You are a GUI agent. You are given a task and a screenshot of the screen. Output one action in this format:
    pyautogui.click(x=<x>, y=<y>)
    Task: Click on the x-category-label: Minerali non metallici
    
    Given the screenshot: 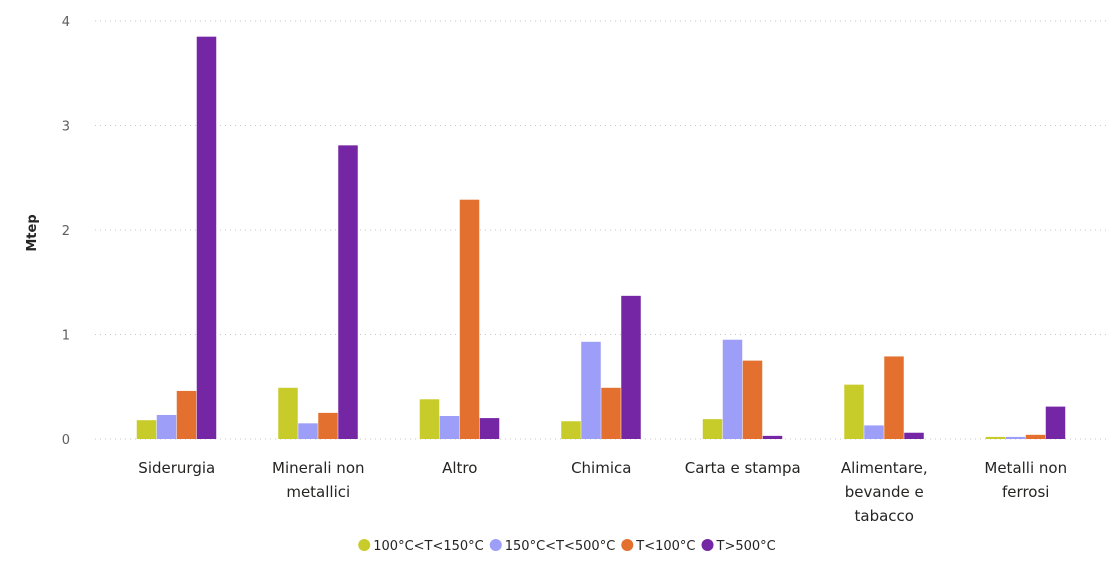 What is the action you would take?
    pyautogui.click(x=318, y=480)
    